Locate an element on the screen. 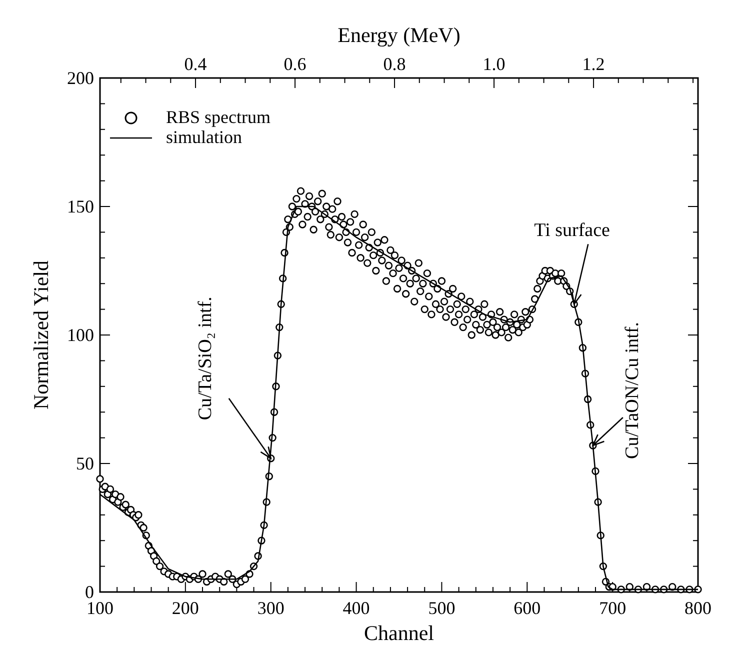 The height and width of the screenshot is (669, 730). x-tick-label: 800 is located at coordinates (698, 608).